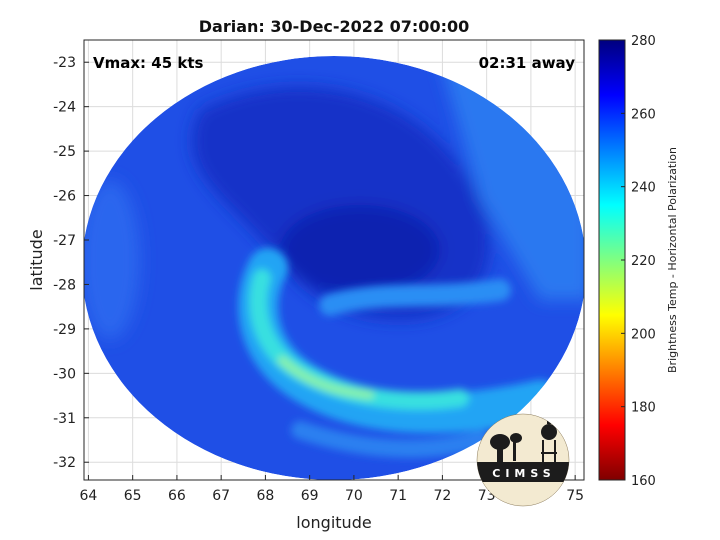  Describe the element at coordinates (64, 463) in the screenshot. I see `y-tick-label: -32` at that location.